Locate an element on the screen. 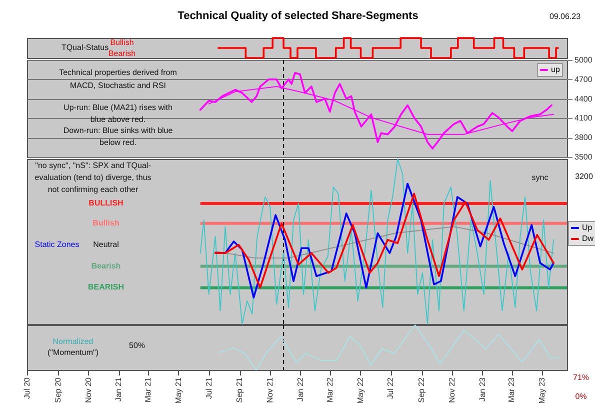  x-tick-label: Sep 22 is located at coordinates (421, 389).